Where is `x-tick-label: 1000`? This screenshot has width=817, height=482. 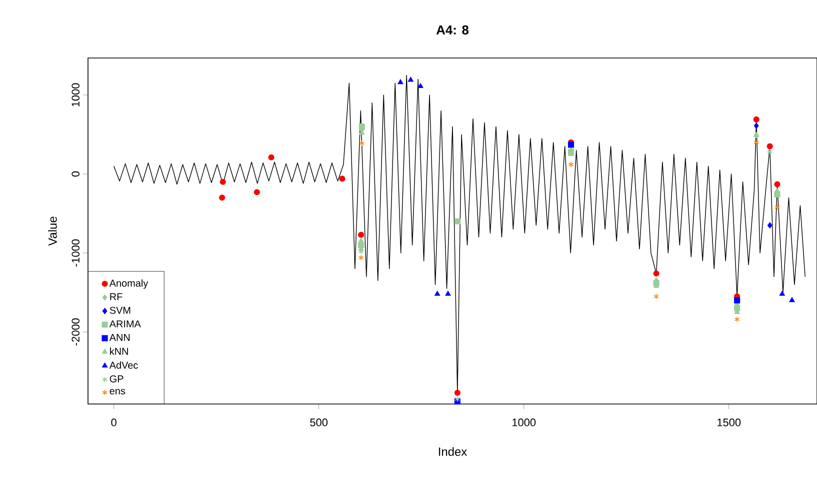
x-tick-label: 1000 is located at coordinates (524, 422).